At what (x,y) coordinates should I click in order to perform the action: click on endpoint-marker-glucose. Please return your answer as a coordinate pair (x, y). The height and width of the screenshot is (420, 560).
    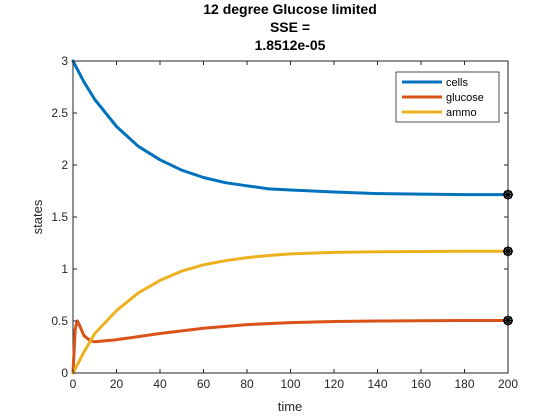
    Looking at the image, I should click on (508, 320).